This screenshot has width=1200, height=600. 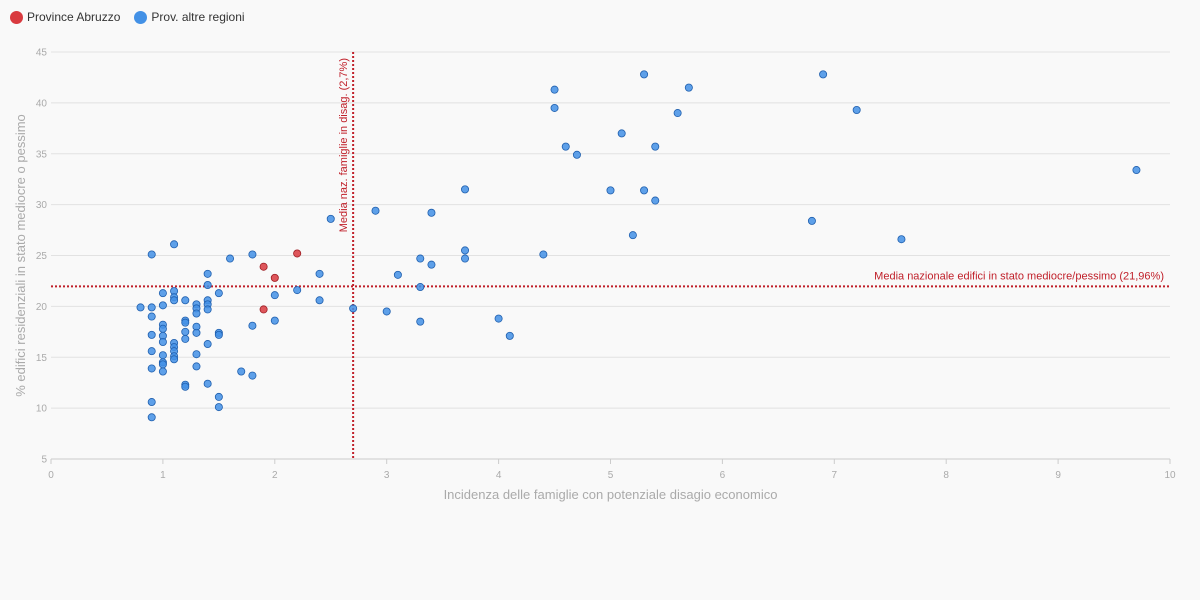 What do you see at coordinates (387, 475) in the screenshot?
I see `x-tick-label: 3` at bounding box center [387, 475].